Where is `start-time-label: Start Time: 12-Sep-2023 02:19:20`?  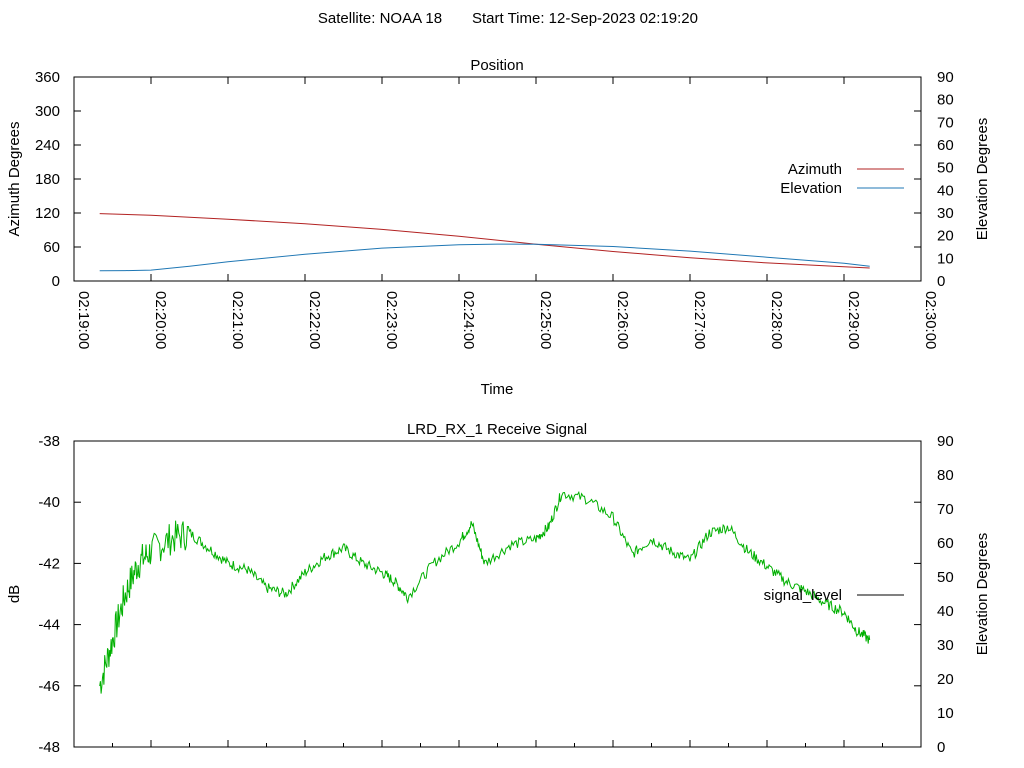 start-time-label: Start Time: 12-Sep-2023 02:19:20 is located at coordinates (585, 18).